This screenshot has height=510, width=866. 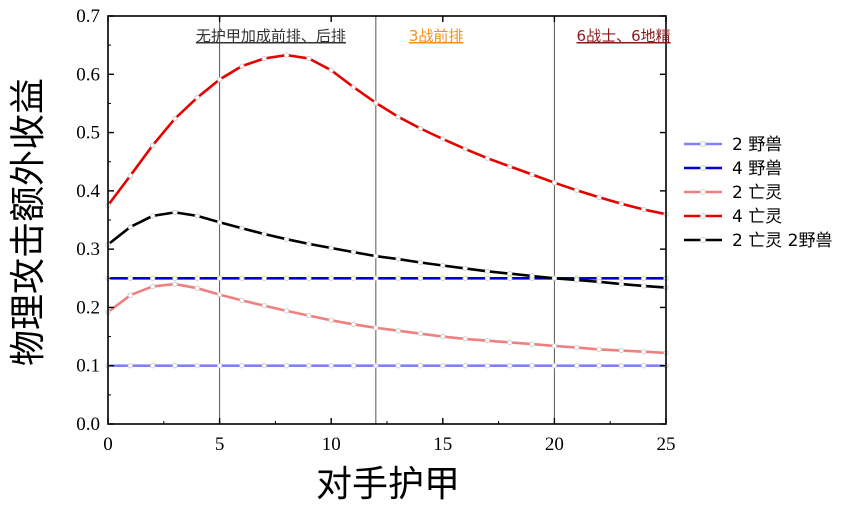 I want to click on legend-label: 4 野兽, so click(x=757, y=169).